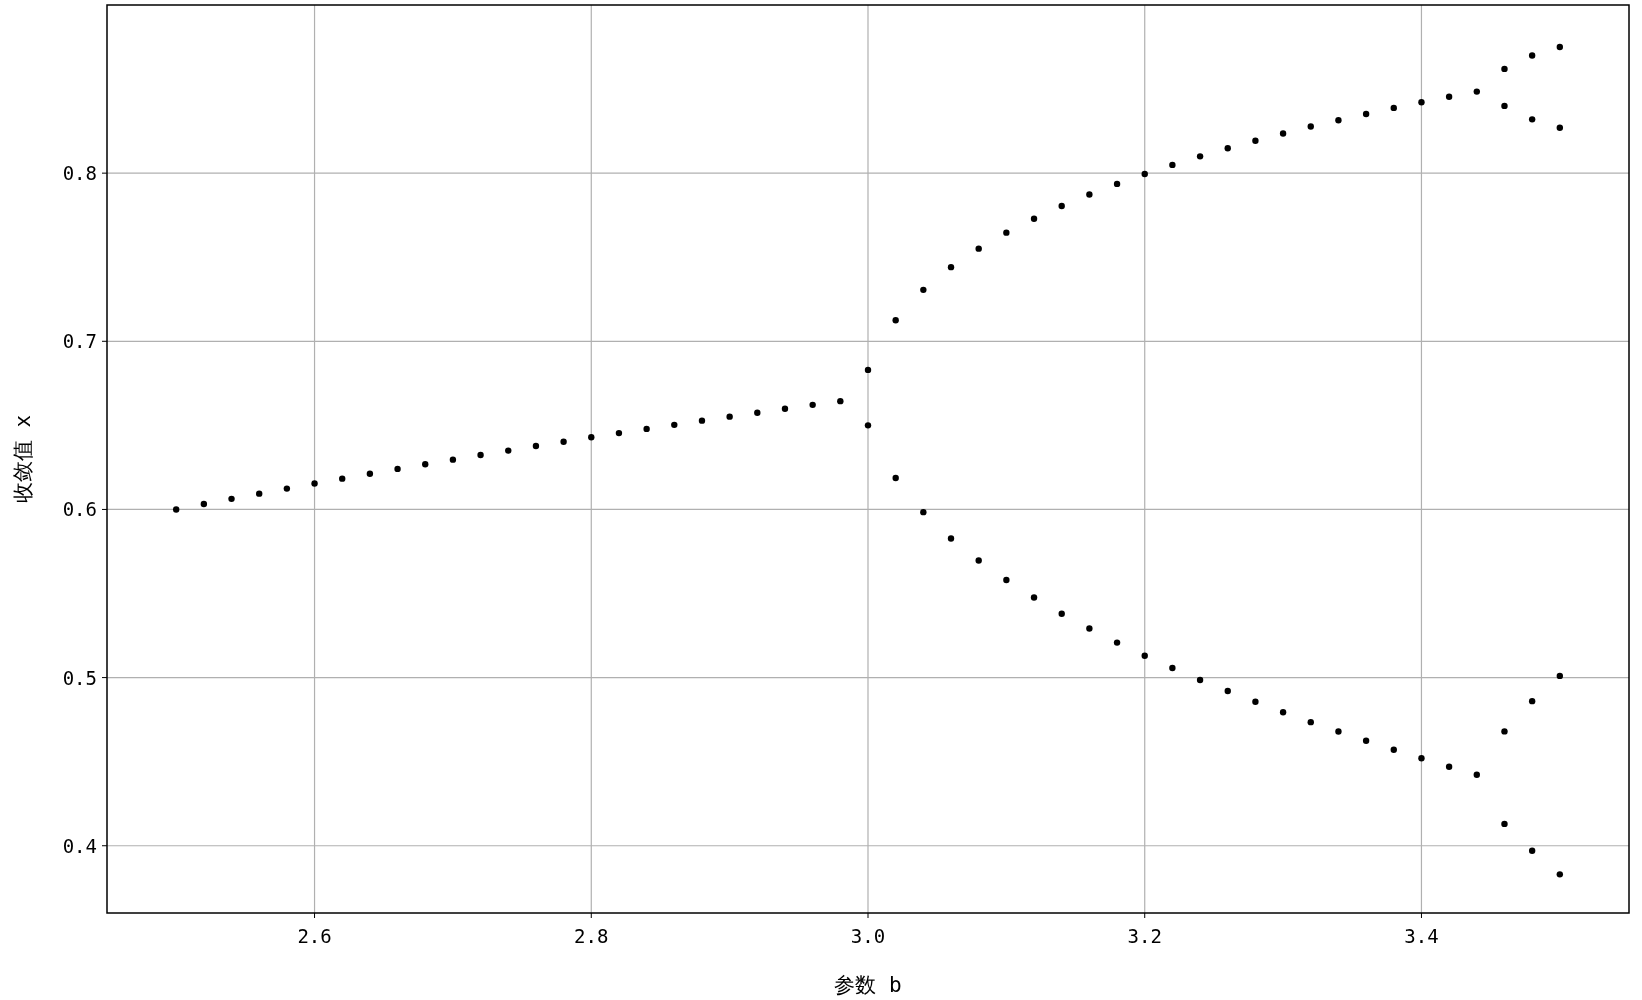 The width and height of the screenshot is (1642, 1000). I want to click on x-tick-label: 3.0, so click(868, 936).